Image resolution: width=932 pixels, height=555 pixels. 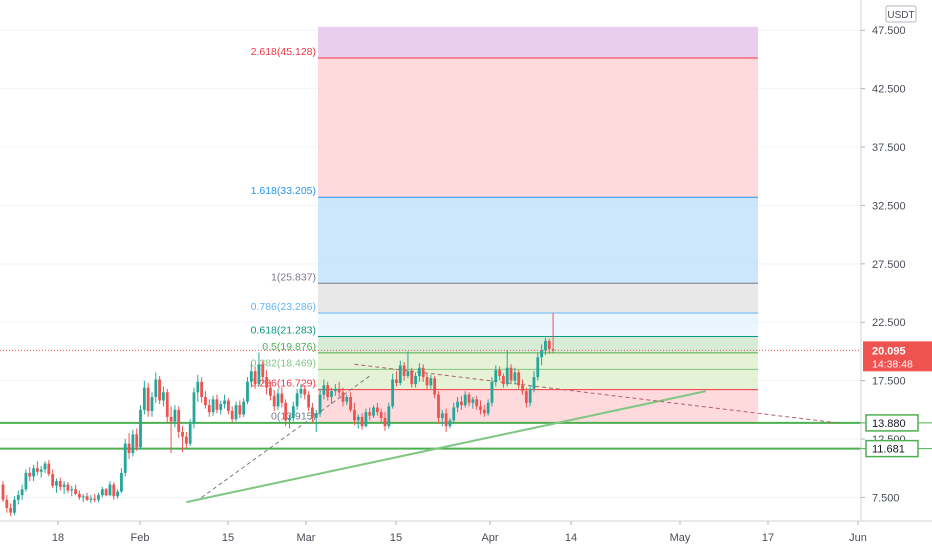 What do you see at coordinates (889, 351) in the screenshot?
I see `current-price-label: 20.095` at bounding box center [889, 351].